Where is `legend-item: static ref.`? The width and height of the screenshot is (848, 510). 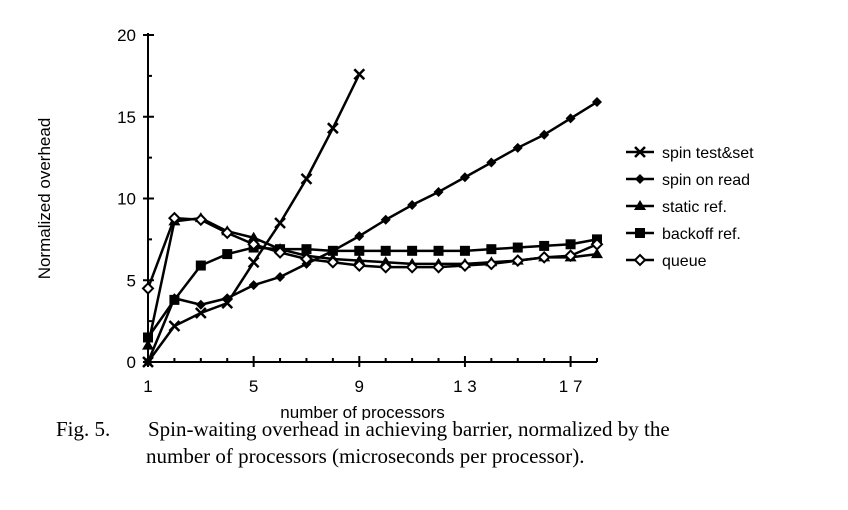
legend-item: static ref. is located at coordinates (676, 207).